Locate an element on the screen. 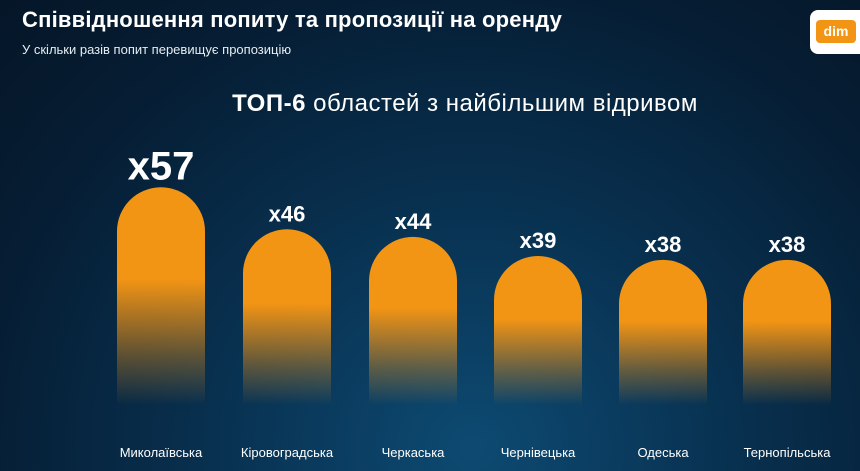 The width and height of the screenshot is (860, 471). dim-logo: dim is located at coordinates (835, 32).